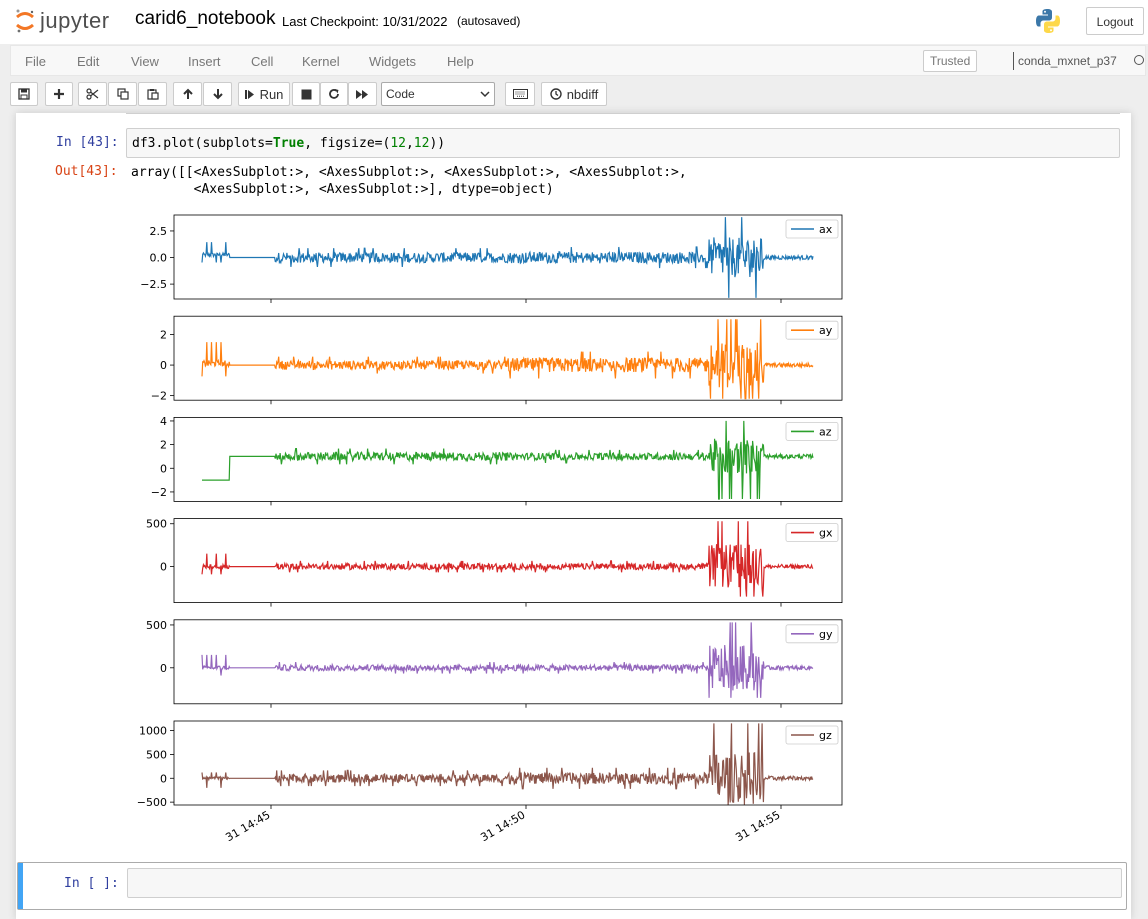 Image resolution: width=1148 pixels, height=919 pixels. Describe the element at coordinates (1115, 21) in the screenshot. I see `logout-button: Logout` at that location.